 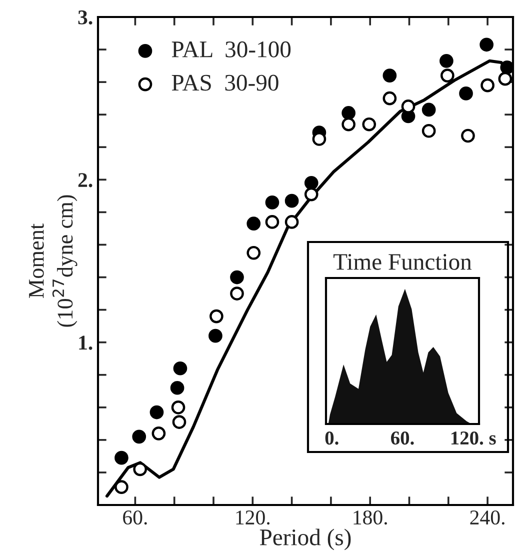 What do you see at coordinates (85, 17) in the screenshot?
I see `y-tick-label: 3.` at bounding box center [85, 17].